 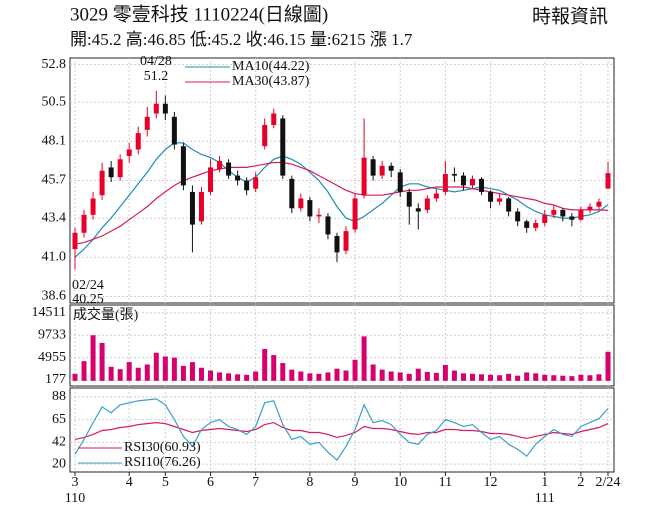 I want to click on y-tick-label: 50.5, so click(x=54, y=101).